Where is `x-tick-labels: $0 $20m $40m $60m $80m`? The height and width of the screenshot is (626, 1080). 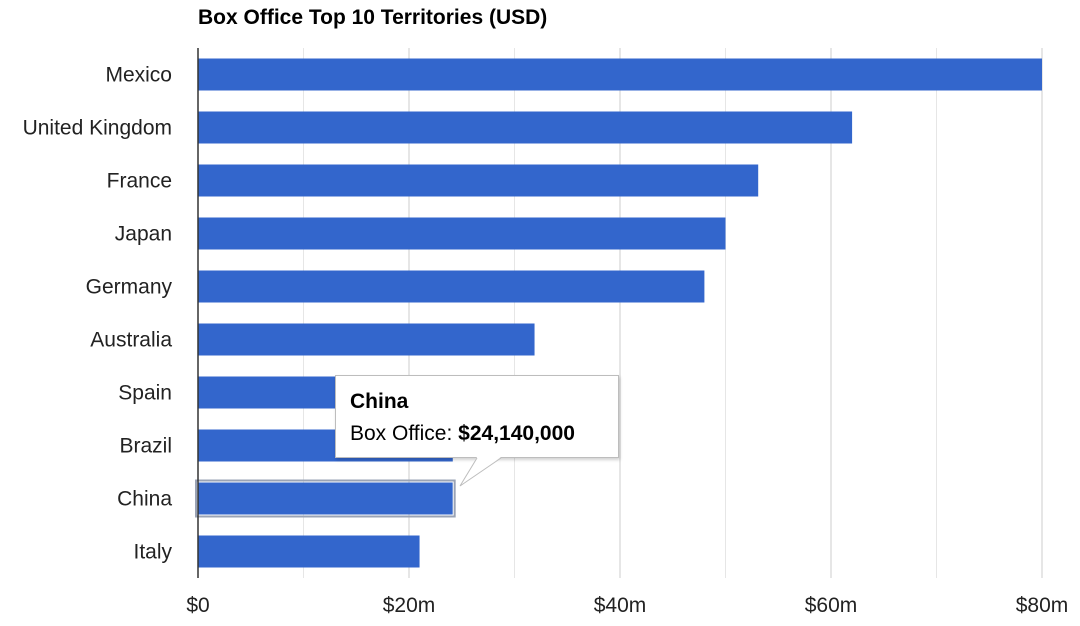
x-tick-labels: $0 $20m $40m $60m $80m is located at coordinates (627, 605).